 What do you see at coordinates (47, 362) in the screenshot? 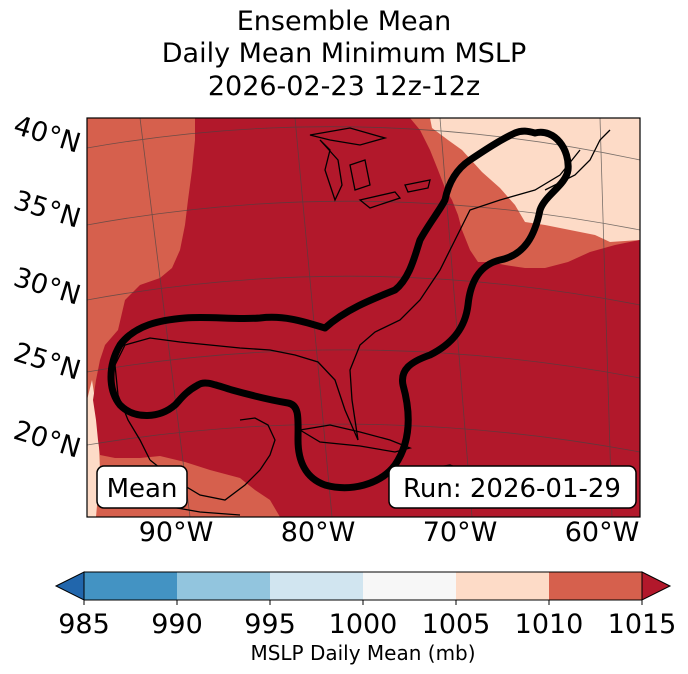
I see `lat-label-25n: 25°N` at bounding box center [47, 362].